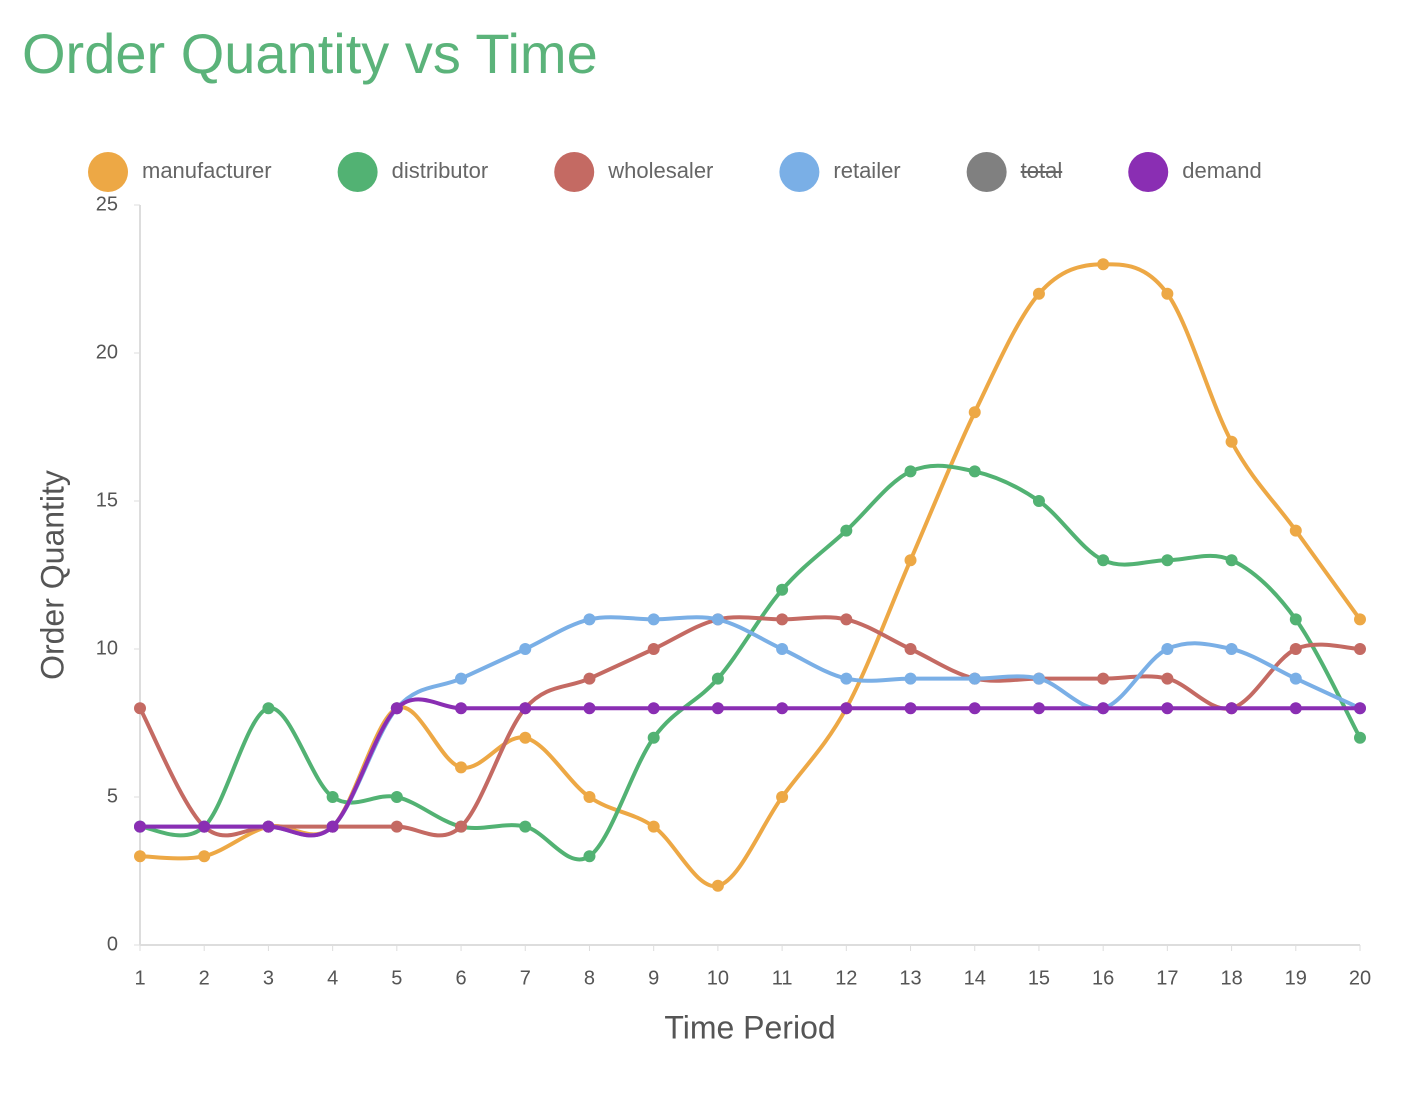 Image resolution: width=1428 pixels, height=1098 pixels. What do you see at coordinates (460, 978) in the screenshot?
I see `x-tick-label: 6` at bounding box center [460, 978].